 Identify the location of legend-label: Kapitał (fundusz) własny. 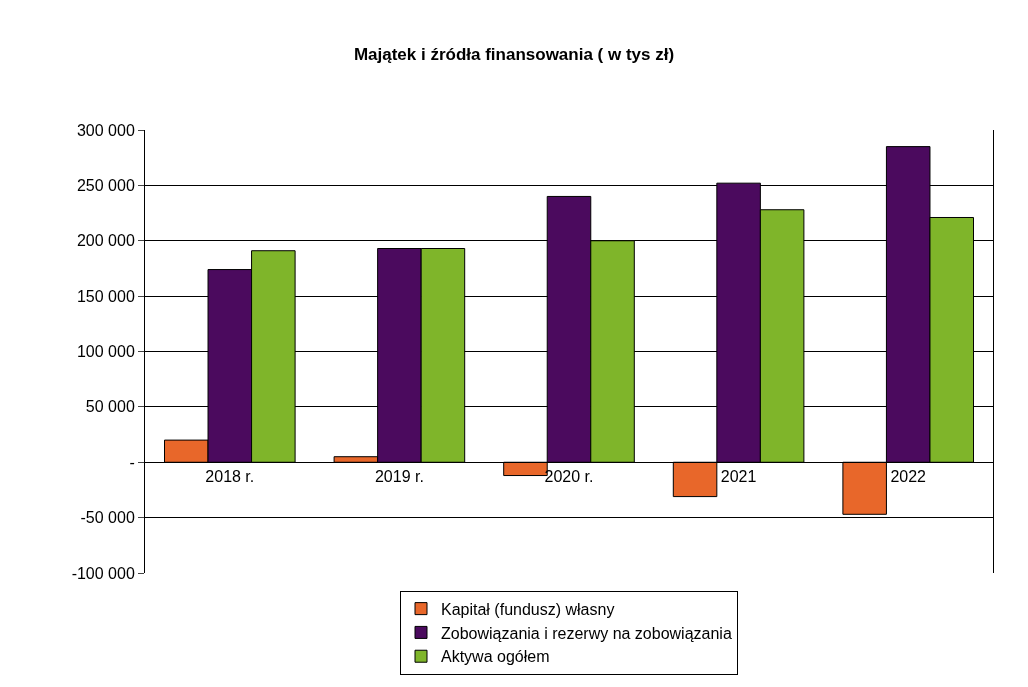
(528, 609).